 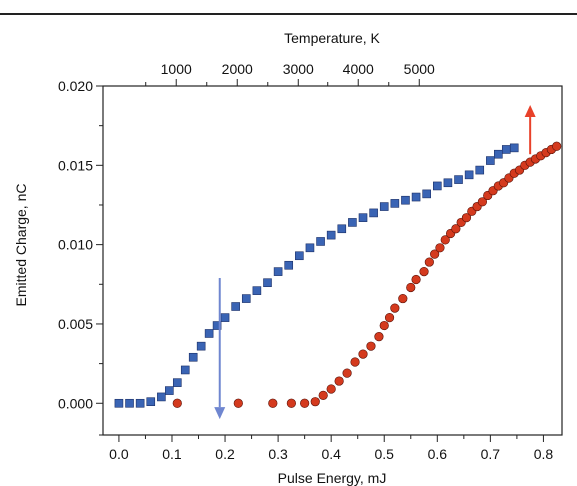 What do you see at coordinates (332, 478) in the screenshot?
I see `x-axis-title: Pulse Energy, mJ` at bounding box center [332, 478].